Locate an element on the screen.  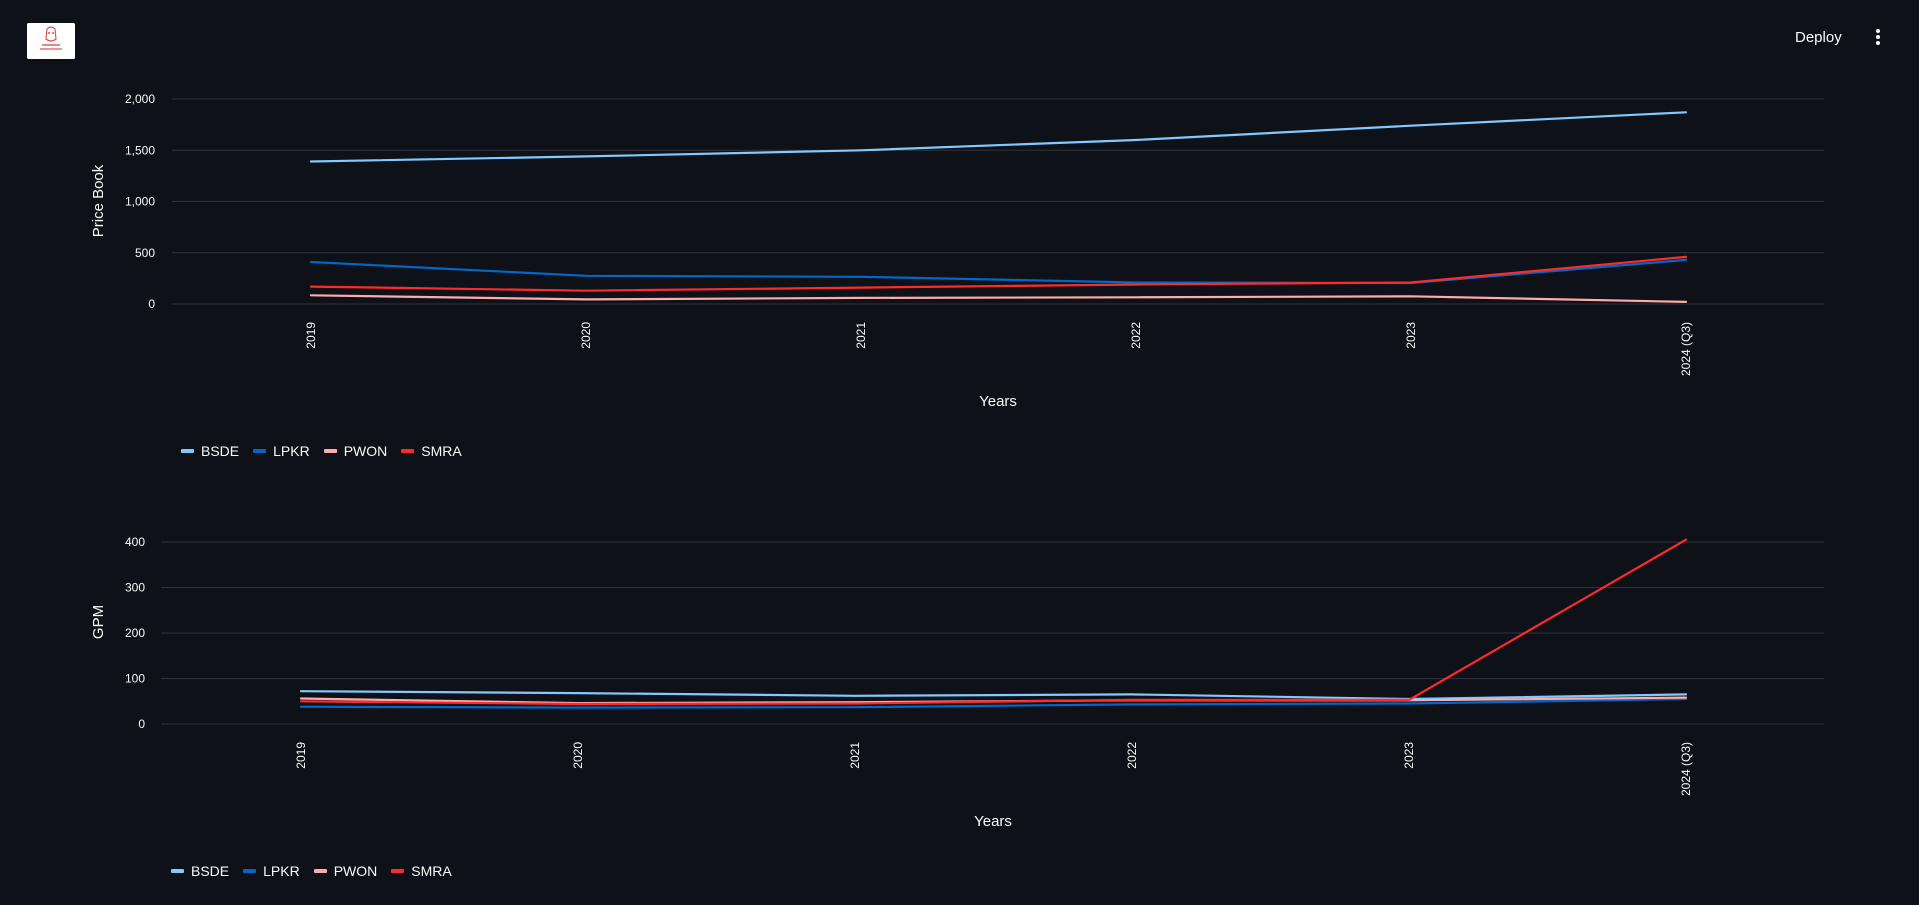
deploy-button: Deploy is located at coordinates (1818, 37).